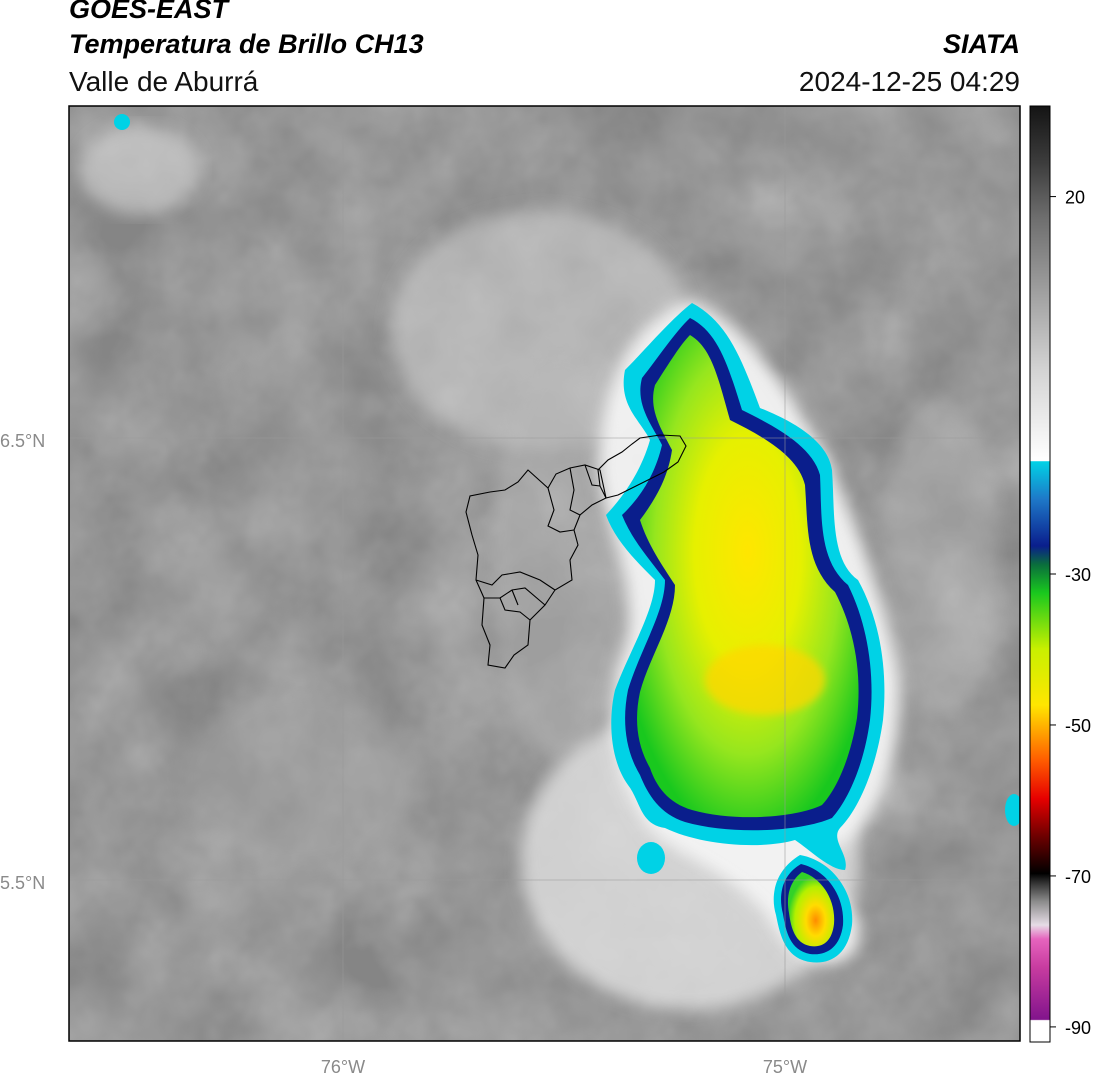 The height and width of the screenshot is (1078, 1094). What do you see at coordinates (785, 1067) in the screenshot?
I see `lon-label-75w: 75°W` at bounding box center [785, 1067].